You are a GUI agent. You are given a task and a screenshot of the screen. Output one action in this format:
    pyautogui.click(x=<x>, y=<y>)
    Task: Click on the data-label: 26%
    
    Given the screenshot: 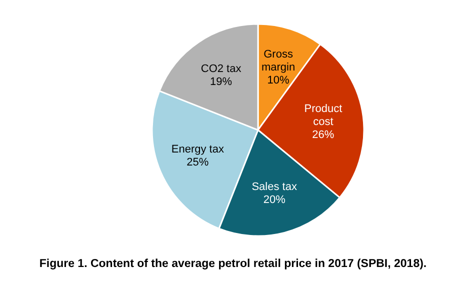 What is the action you would take?
    pyautogui.click(x=323, y=134)
    